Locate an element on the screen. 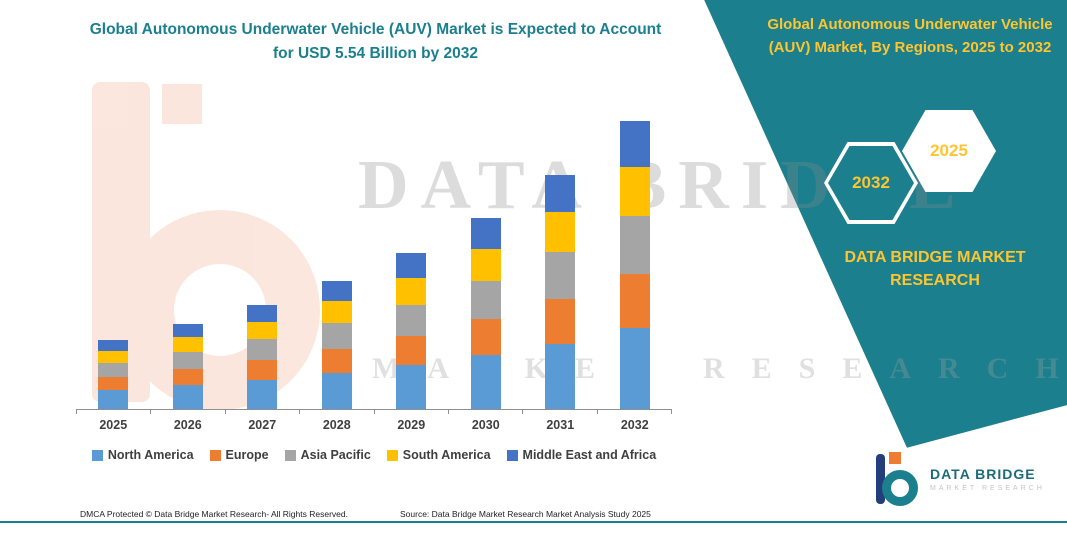  bar-column-2026 is located at coordinates (188, 263).